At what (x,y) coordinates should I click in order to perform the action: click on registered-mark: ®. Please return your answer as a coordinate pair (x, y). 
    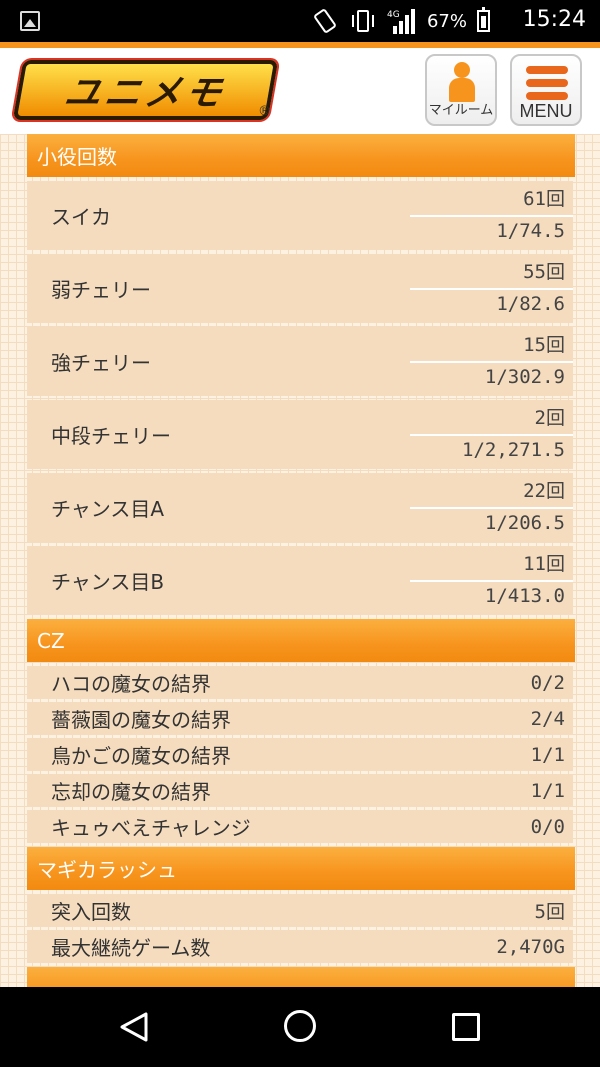
    Looking at the image, I should click on (264, 111).